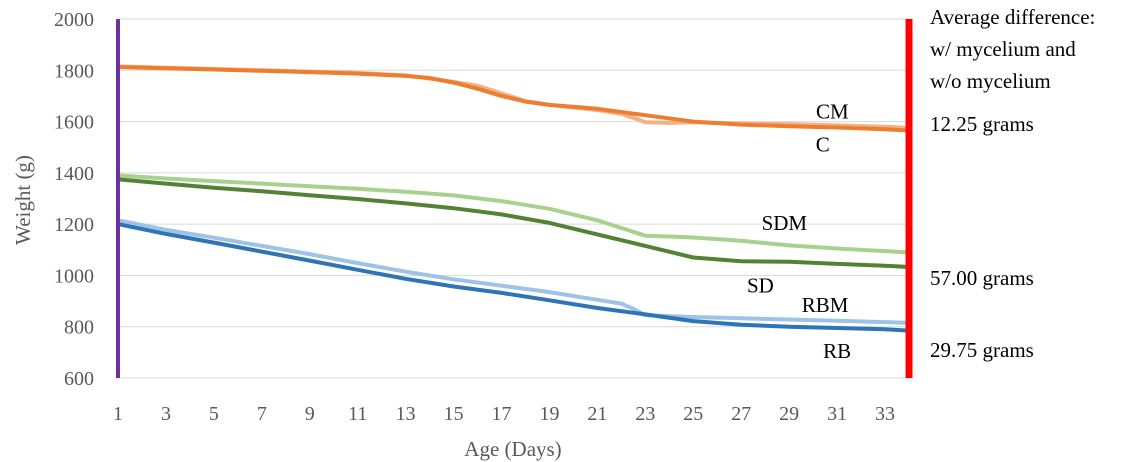 The image size is (1146, 462). Describe the element at coordinates (74, 71) in the screenshot. I see `y-tick-label: 1800` at that location.